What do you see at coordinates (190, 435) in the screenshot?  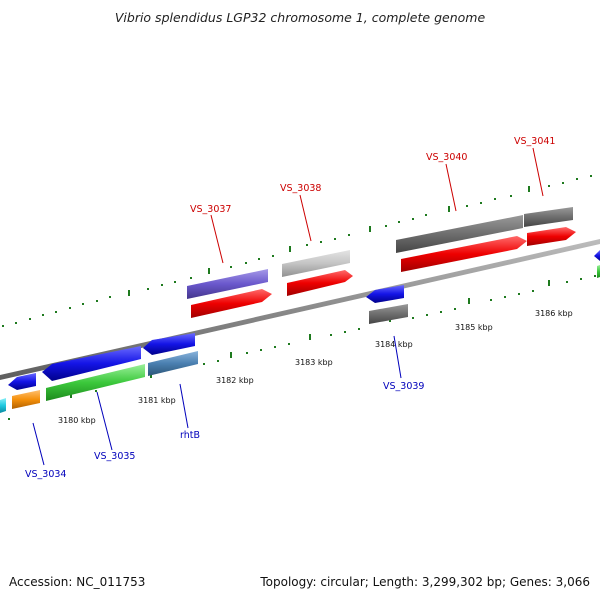 I see `label-rhtb: rhtB` at bounding box center [190, 435].